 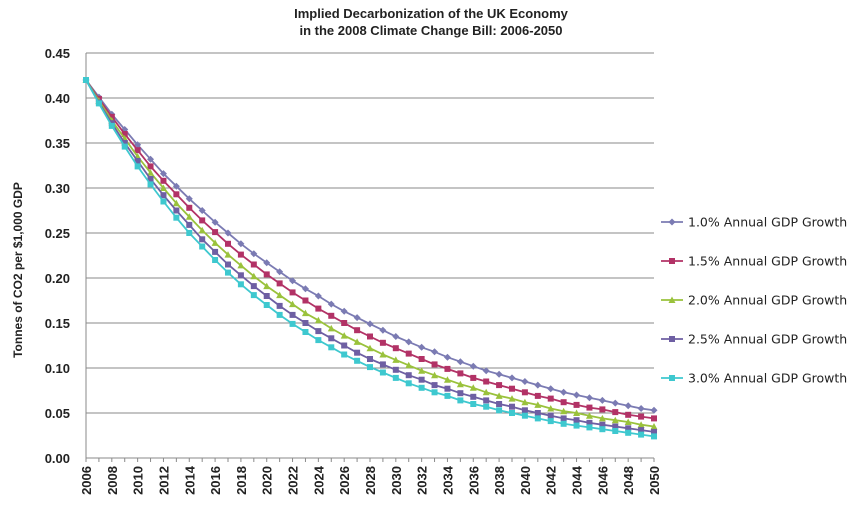 What do you see at coordinates (57, 188) in the screenshot?
I see `y-tick-label: 0.30` at bounding box center [57, 188].